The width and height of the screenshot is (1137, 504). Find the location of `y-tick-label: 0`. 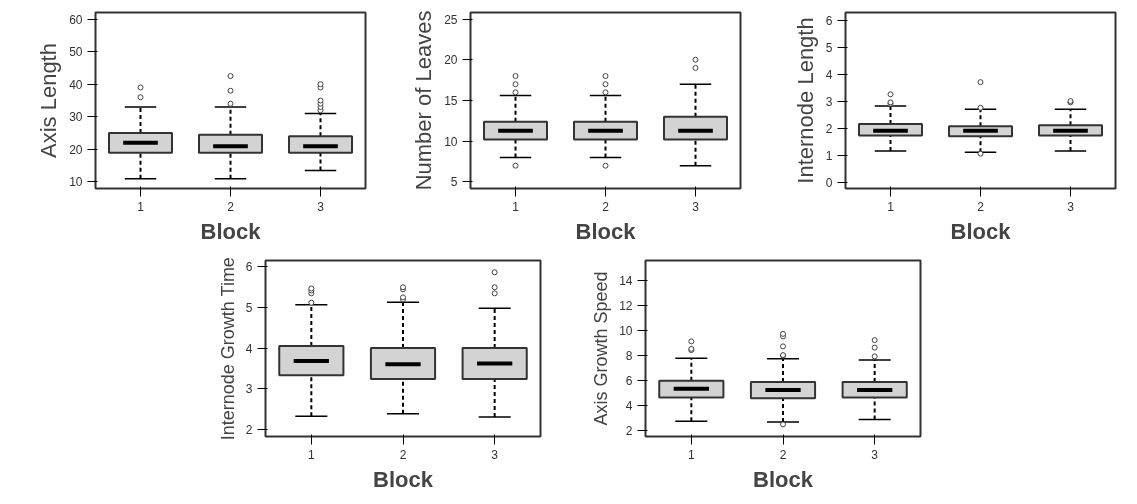

y-tick-label: 0 is located at coordinates (829, 182).